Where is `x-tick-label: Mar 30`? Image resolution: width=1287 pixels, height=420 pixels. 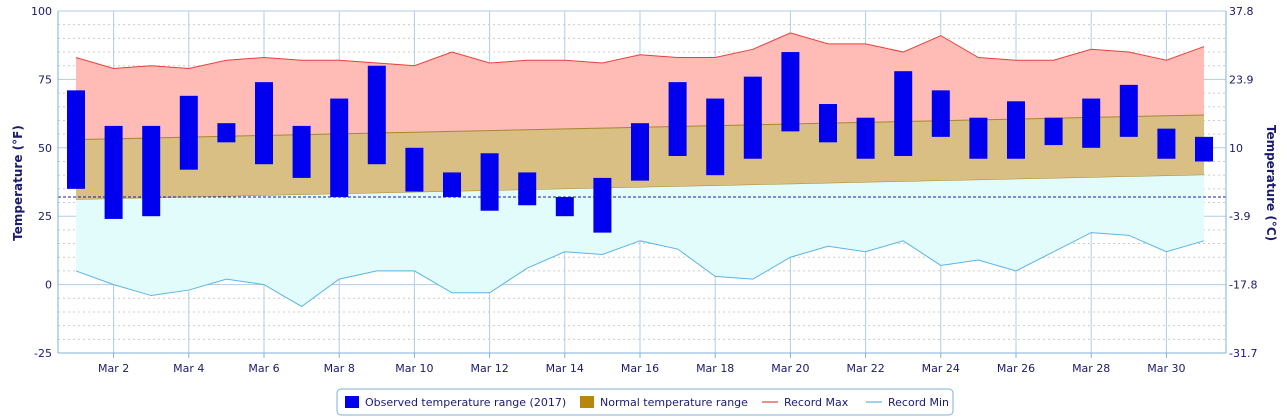
x-tick-label: Mar 30 is located at coordinates (1166, 368).